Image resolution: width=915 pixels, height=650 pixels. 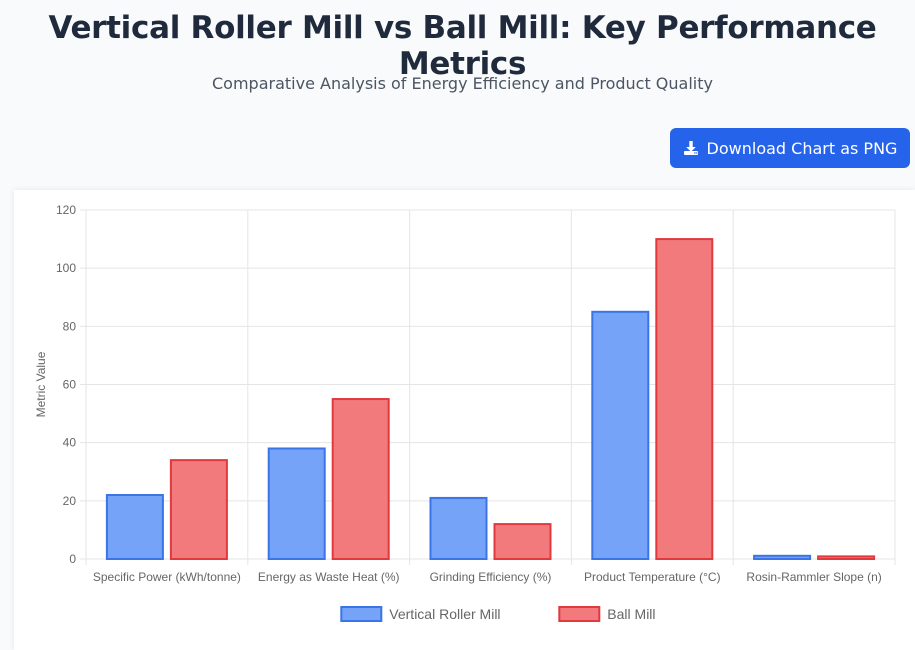 What do you see at coordinates (444, 614) in the screenshot?
I see `legend-label: Vertical Roller Mill` at bounding box center [444, 614].